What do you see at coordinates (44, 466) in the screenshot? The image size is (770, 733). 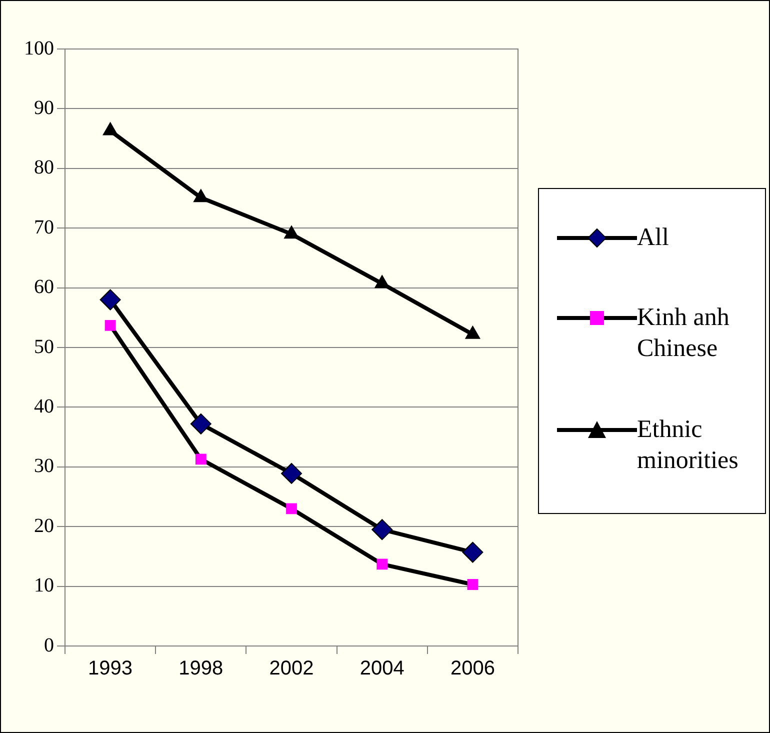 I see `y-tick-label: 30` at bounding box center [44, 466].